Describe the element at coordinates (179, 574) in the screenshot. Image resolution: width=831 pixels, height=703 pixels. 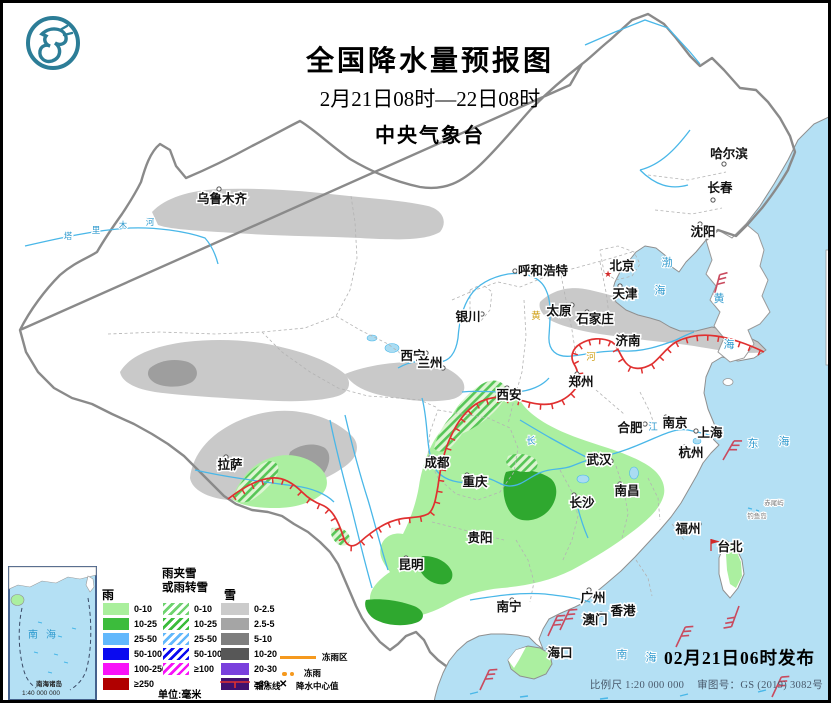
I see `legend-sleet-header-1: 雨夹雪` at that location.